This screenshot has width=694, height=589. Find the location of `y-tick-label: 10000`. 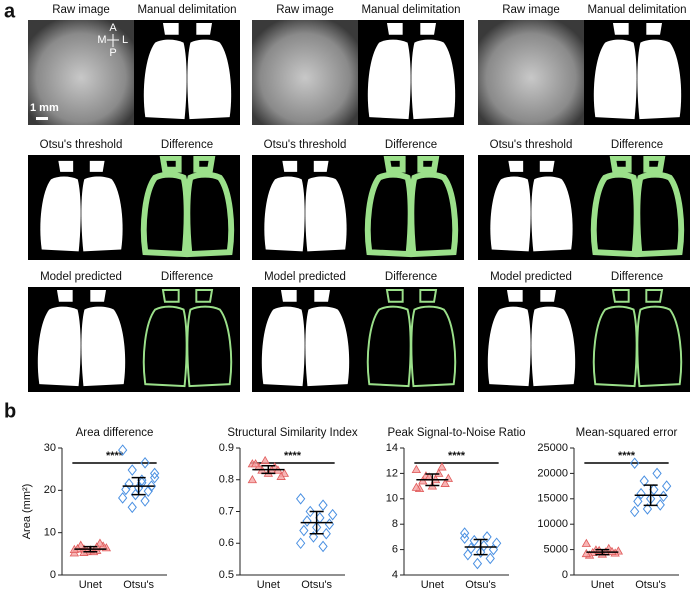

y-tick-label: 10000 is located at coordinates (552, 524).